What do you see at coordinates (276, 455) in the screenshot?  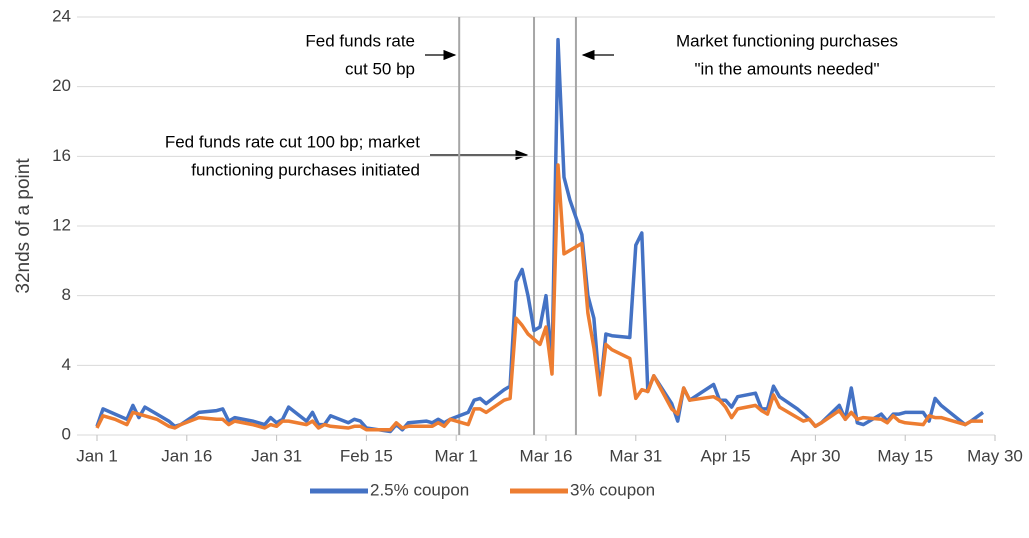 I see `x-tick-label: Jan 31` at bounding box center [276, 455].